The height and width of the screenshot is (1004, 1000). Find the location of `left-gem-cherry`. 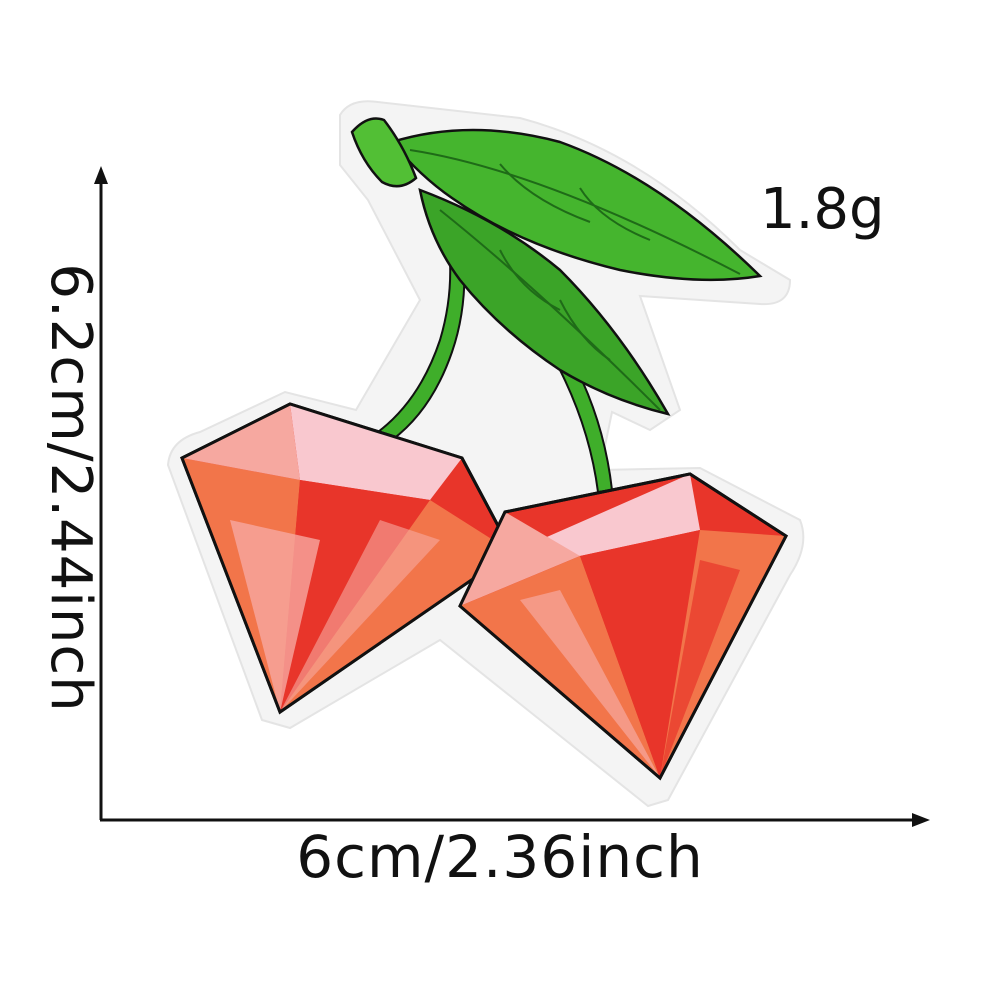

left-gem-cherry is located at coordinates (347, 558).